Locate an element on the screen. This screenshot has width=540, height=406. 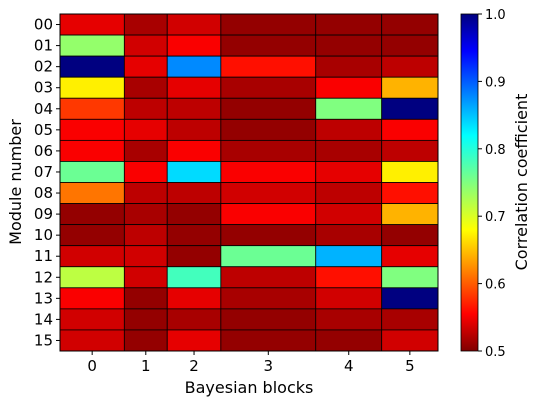
colorbar-tick-label: 0.6 is located at coordinates (495, 285).